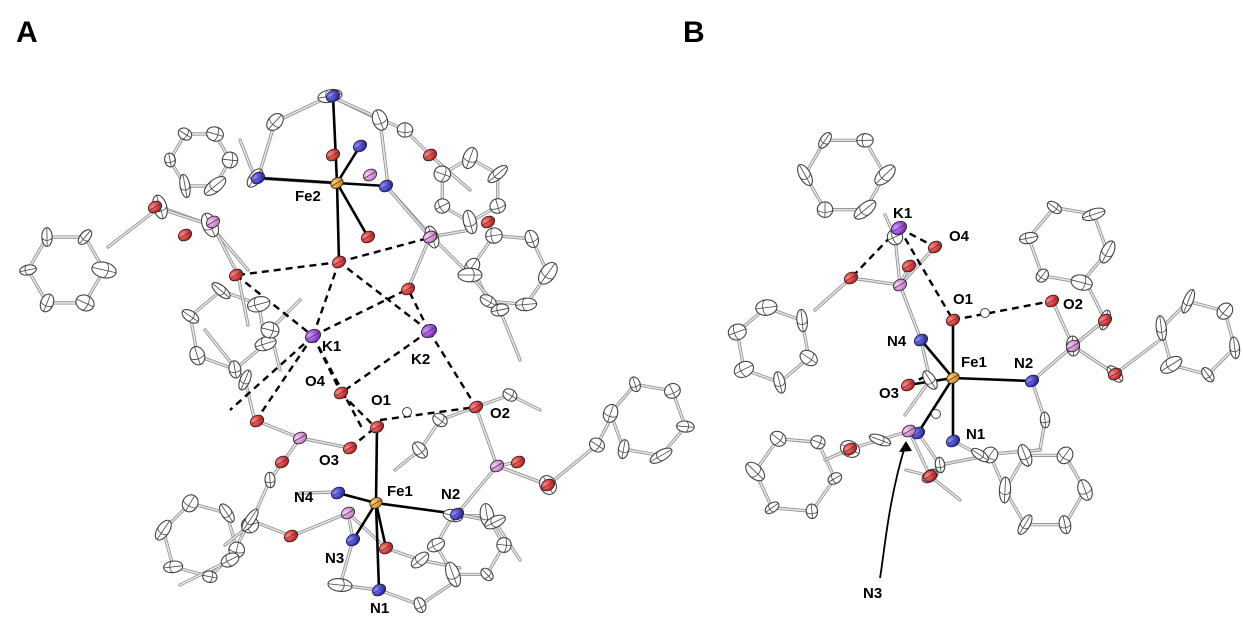  What do you see at coordinates (348, 513) in the screenshot?
I see `a-p-low-c-axis` at bounding box center [348, 513].